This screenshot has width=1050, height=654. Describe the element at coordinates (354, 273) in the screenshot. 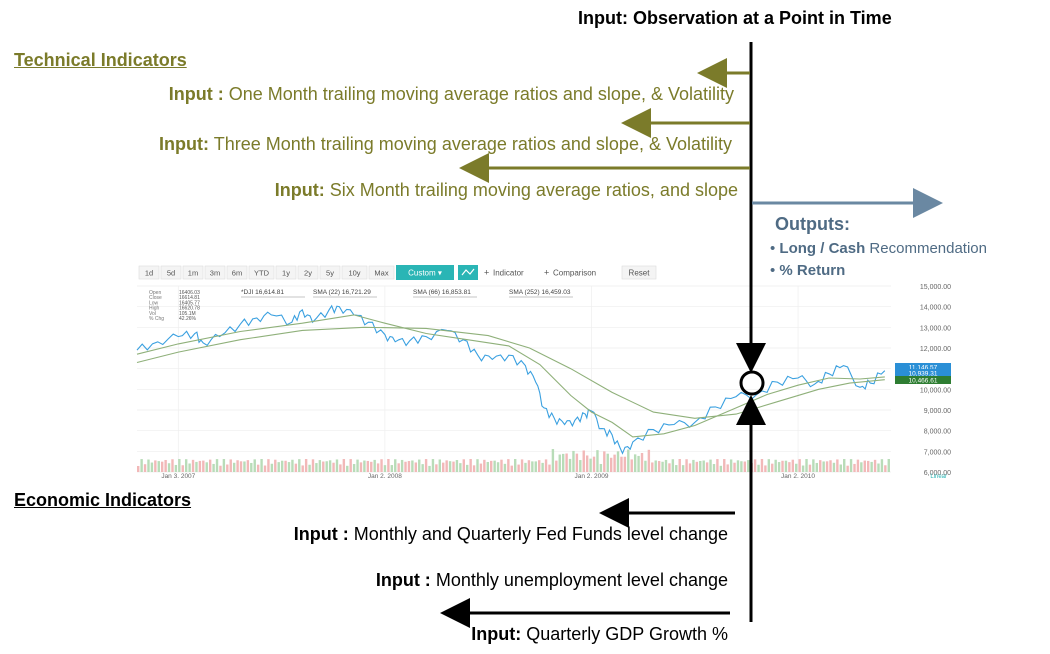

I see `range-label: 10y` at that location.